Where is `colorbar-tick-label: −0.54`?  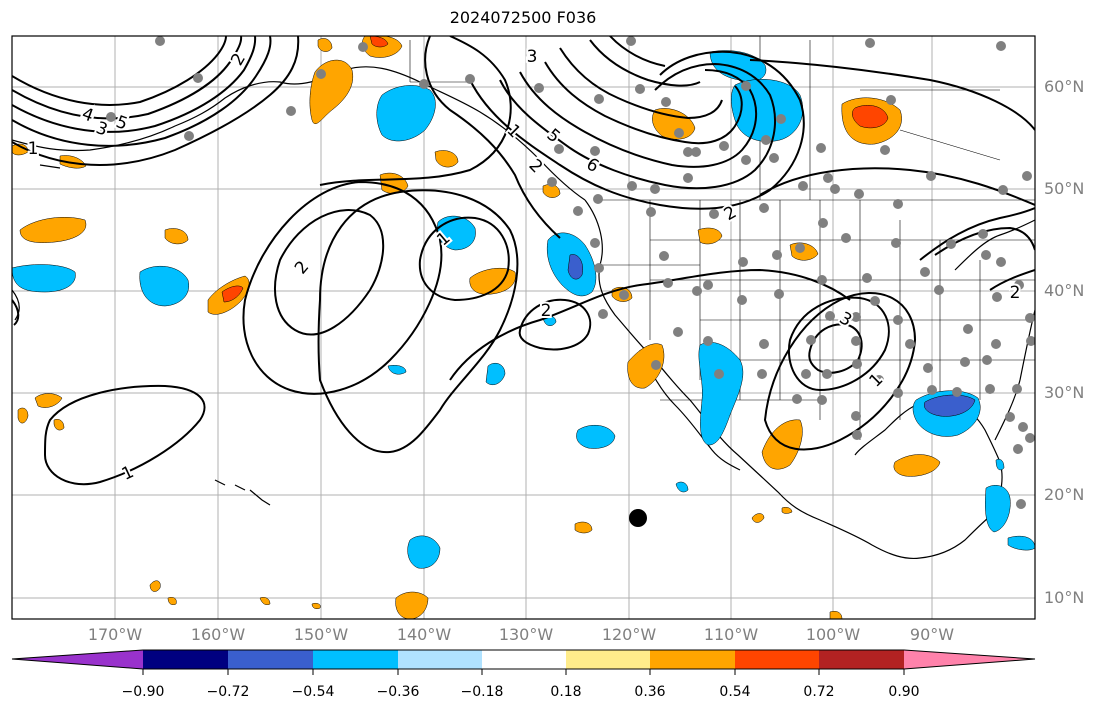 colorbar-tick-label: −0.54 is located at coordinates (313, 692).